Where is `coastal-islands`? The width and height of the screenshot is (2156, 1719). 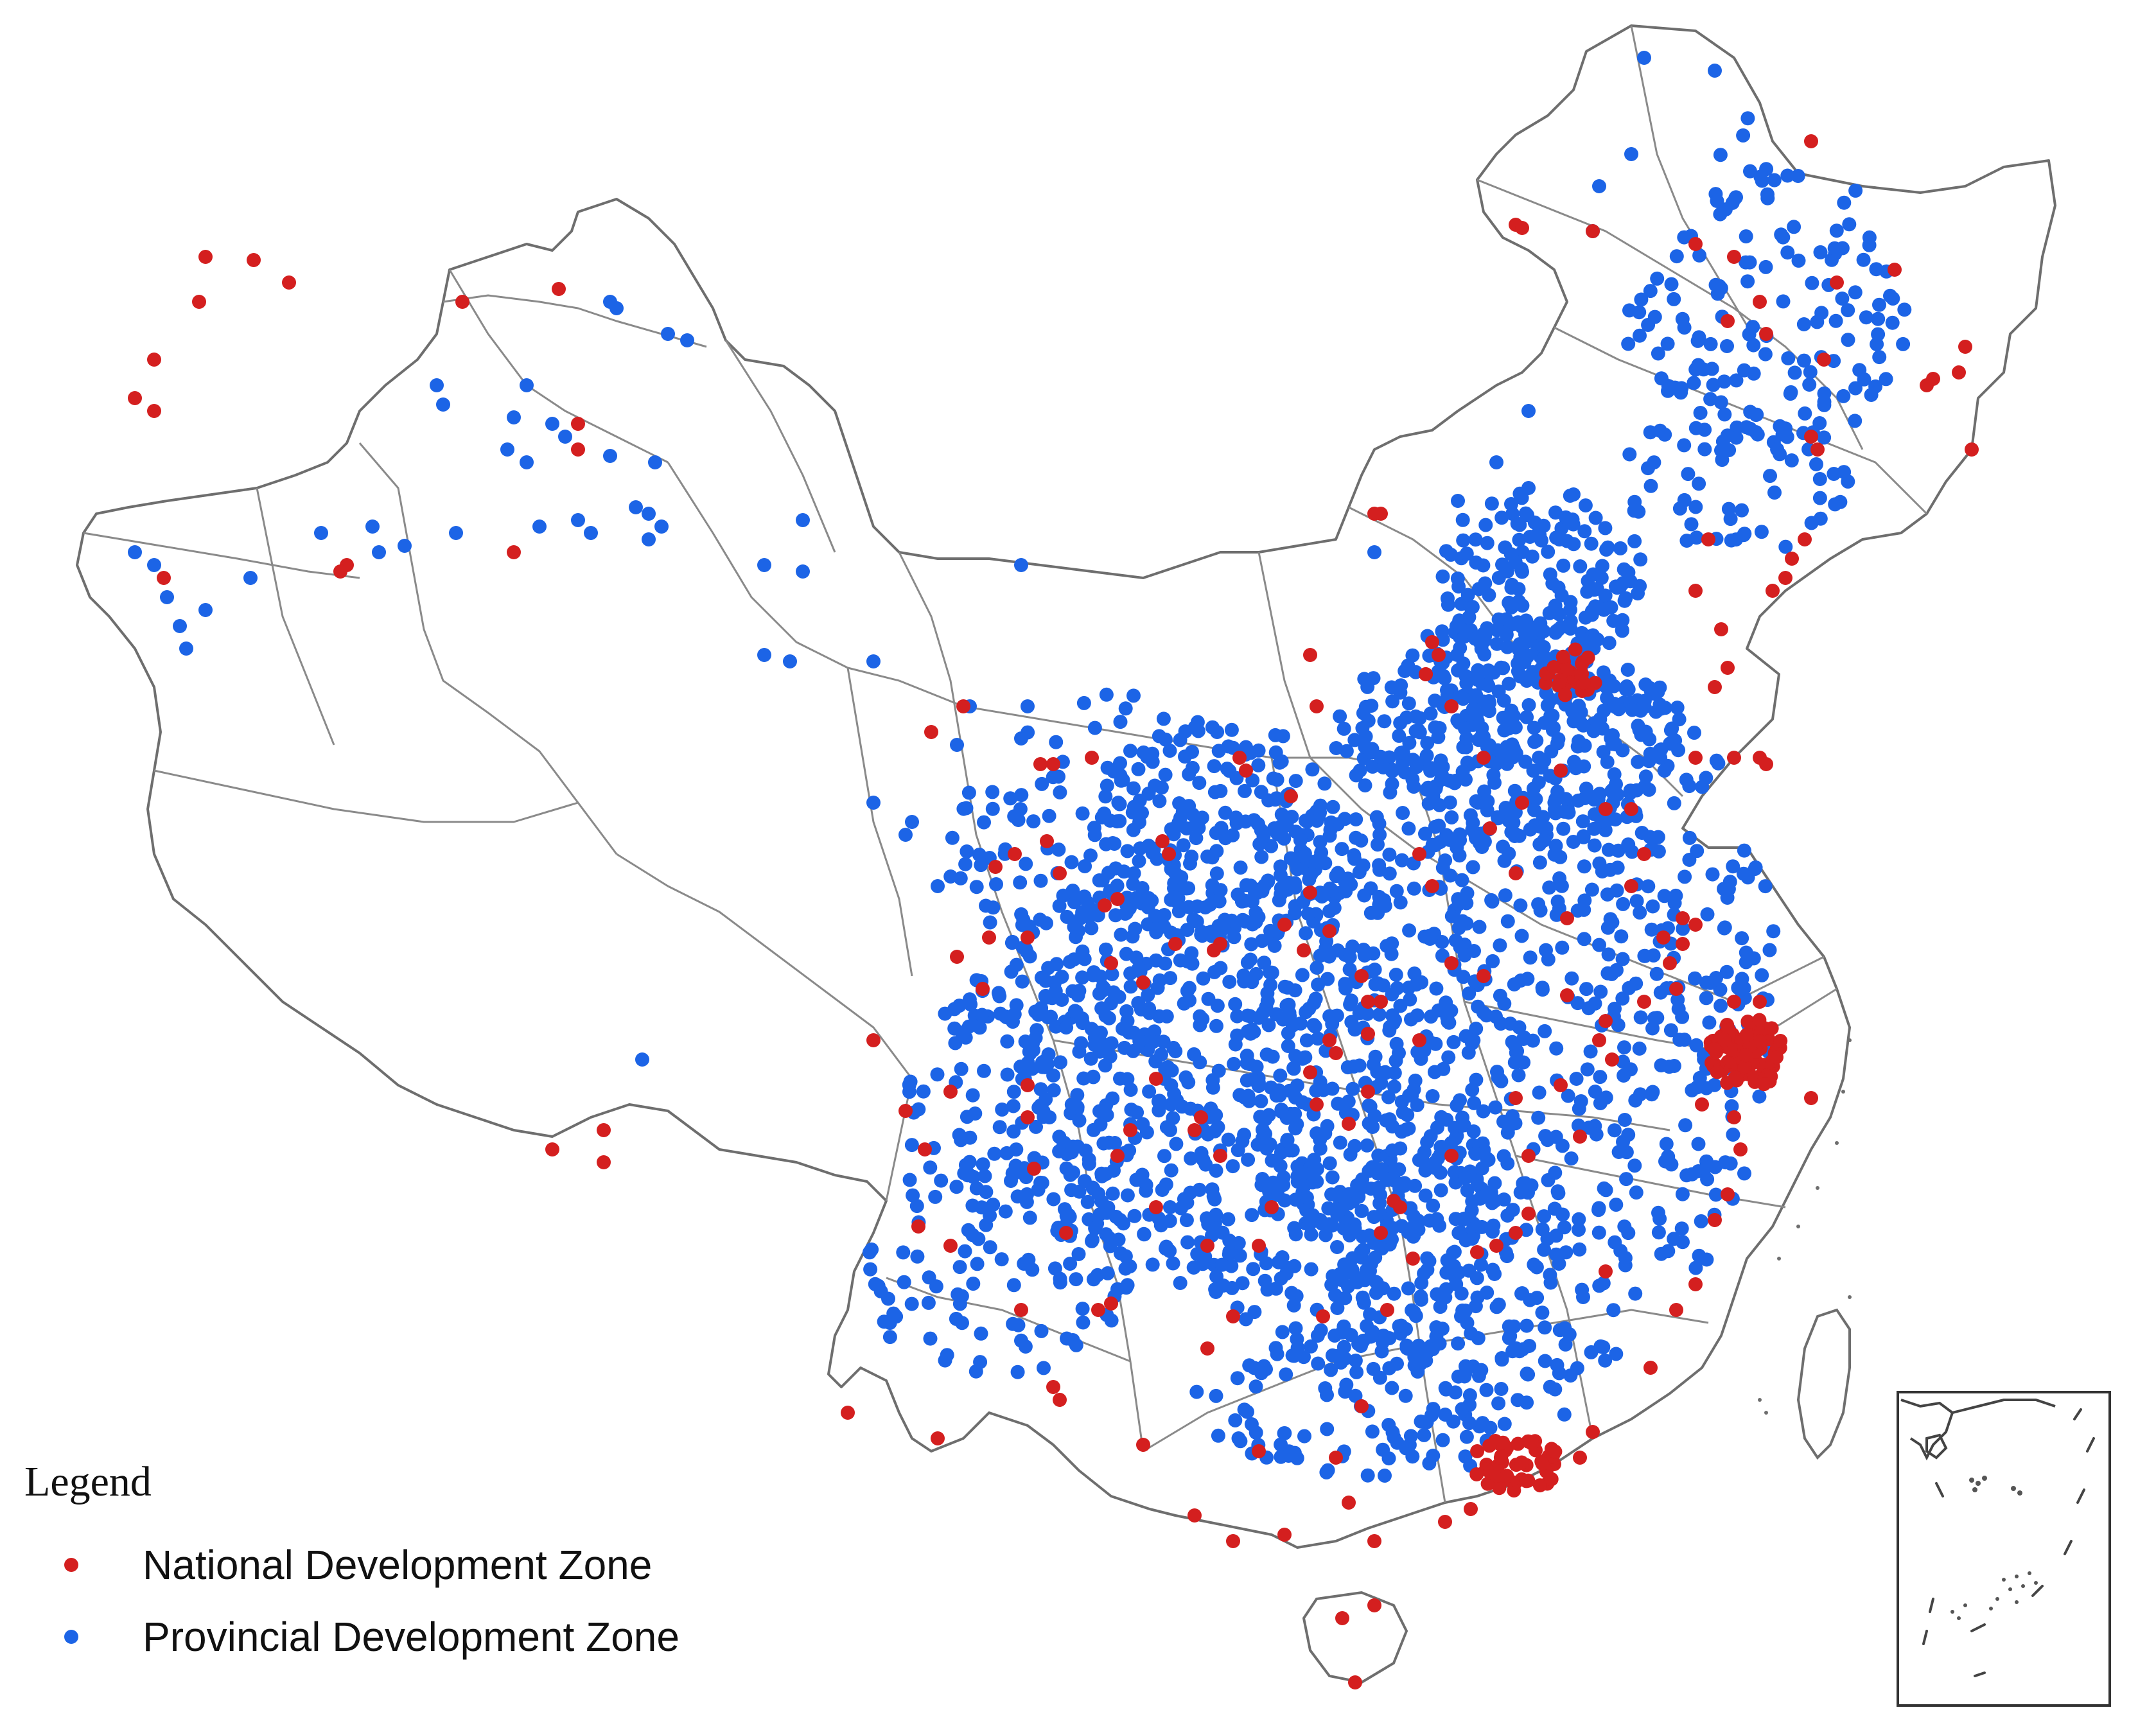
coastal-islands is located at coordinates (1805, 1226).